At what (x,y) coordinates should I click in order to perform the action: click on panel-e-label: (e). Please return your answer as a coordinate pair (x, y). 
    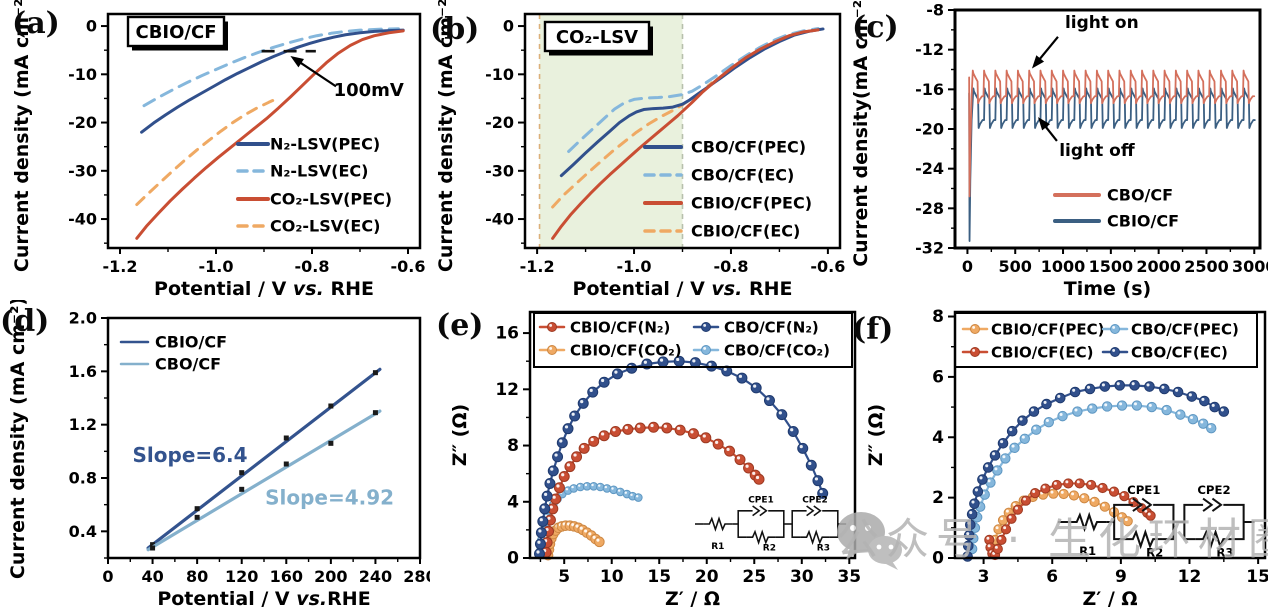
    Looking at the image, I should click on (460, 325).